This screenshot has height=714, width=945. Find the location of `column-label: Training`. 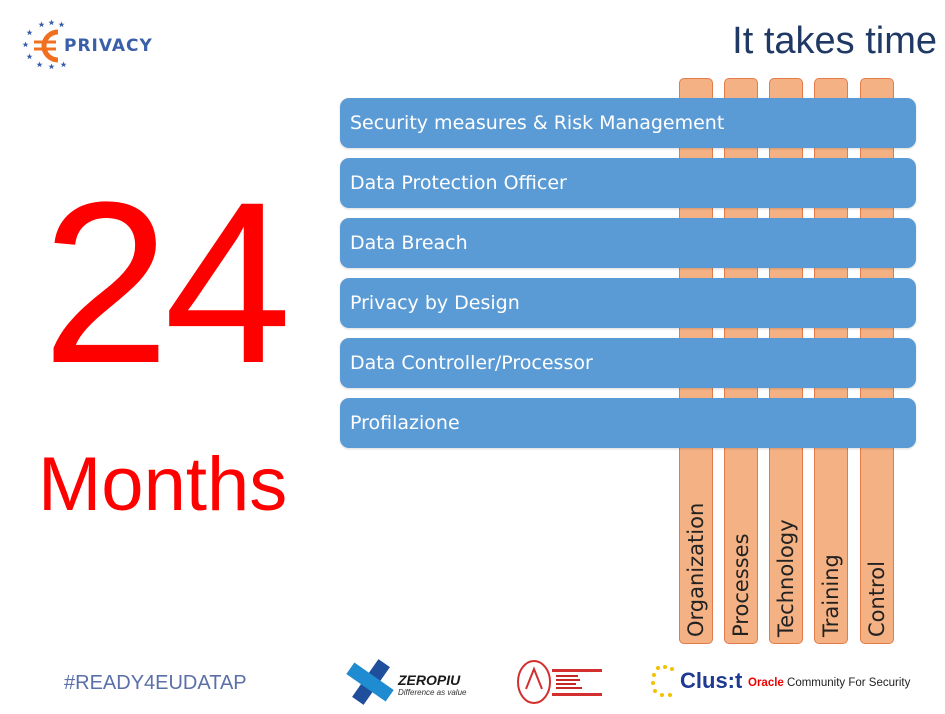

column-label: Training is located at coordinates (831, 595).